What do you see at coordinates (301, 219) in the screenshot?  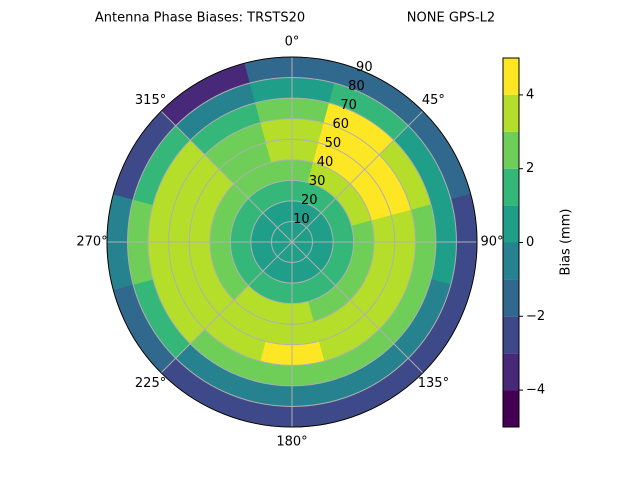 I see `r-tick-label: 10` at bounding box center [301, 219].